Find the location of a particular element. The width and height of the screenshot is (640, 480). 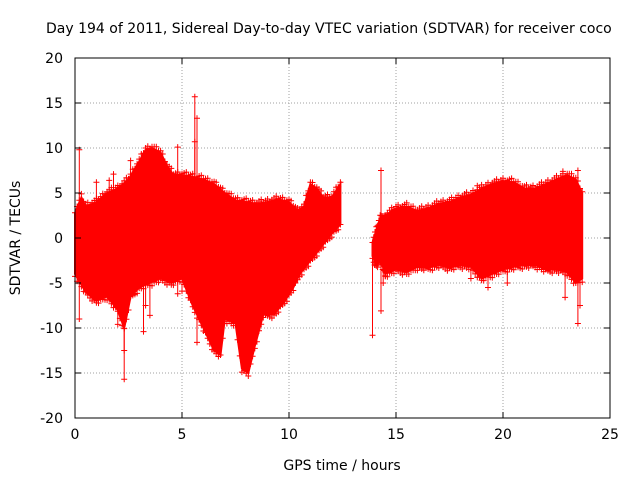

y-tick-label: -20 is located at coordinates (51, 419).